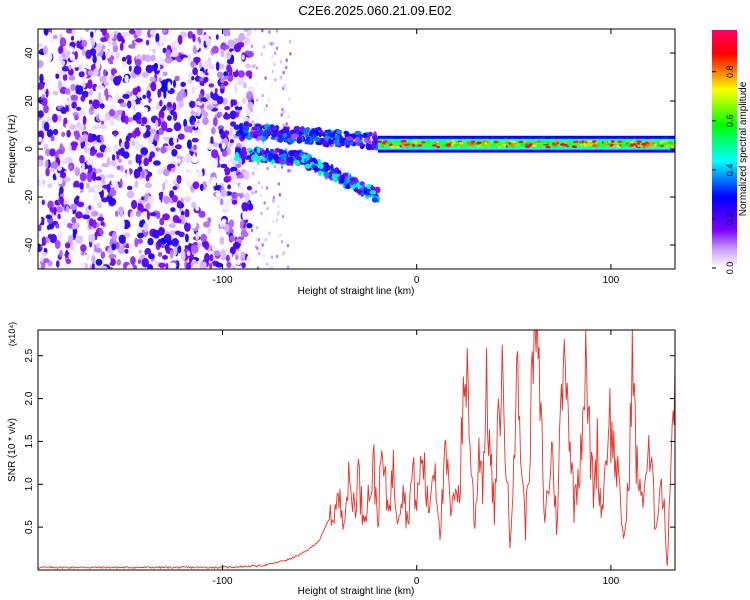 Image resolution: width=750 pixels, height=600 pixels. I want to click on y-tick-label: 20, so click(29, 101).